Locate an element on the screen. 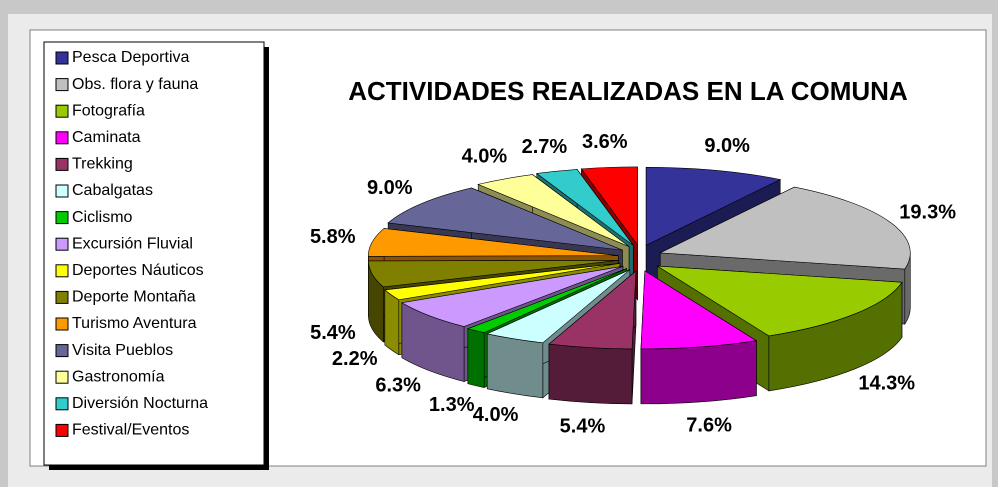 The height and width of the screenshot is (487, 998). legend-label: Deporte Montaña is located at coordinates (134, 297).